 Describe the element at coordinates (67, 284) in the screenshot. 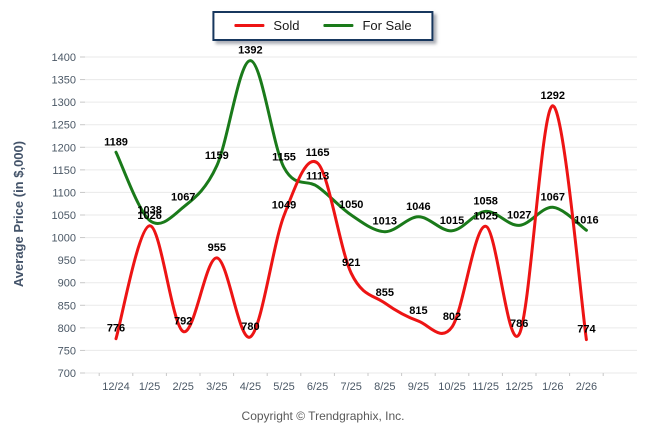

I see `y-tick-label: 900` at that location.